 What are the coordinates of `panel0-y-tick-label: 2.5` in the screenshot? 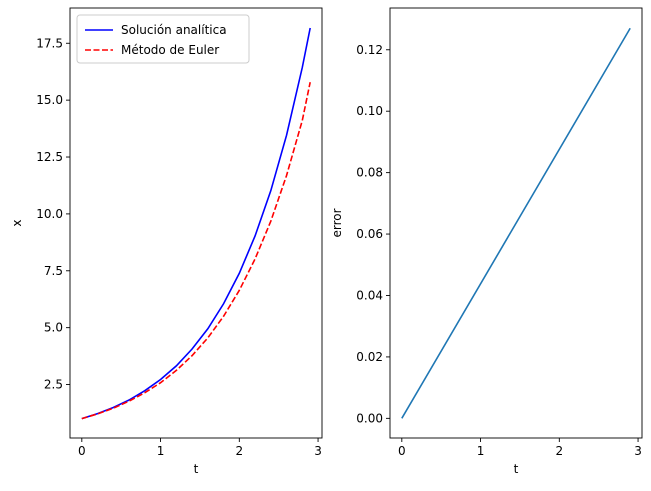 It's located at (53, 385).